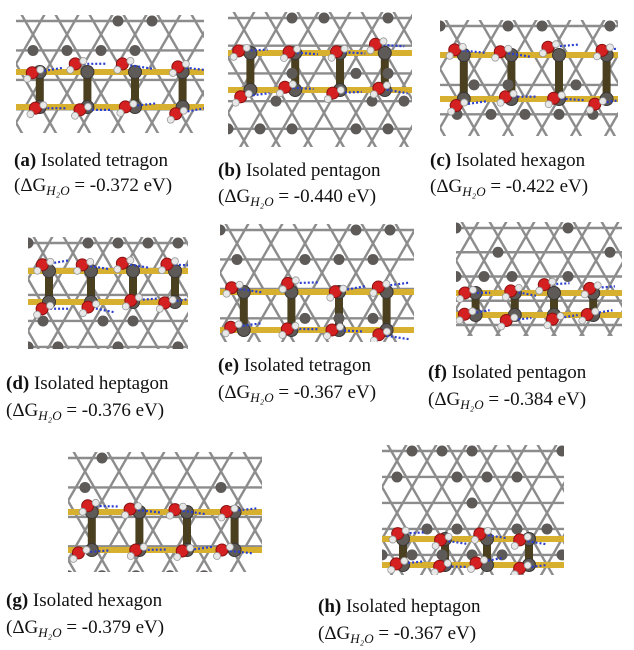 The image size is (634, 650). I want to click on caption-a-letter: (a), so click(25, 160).